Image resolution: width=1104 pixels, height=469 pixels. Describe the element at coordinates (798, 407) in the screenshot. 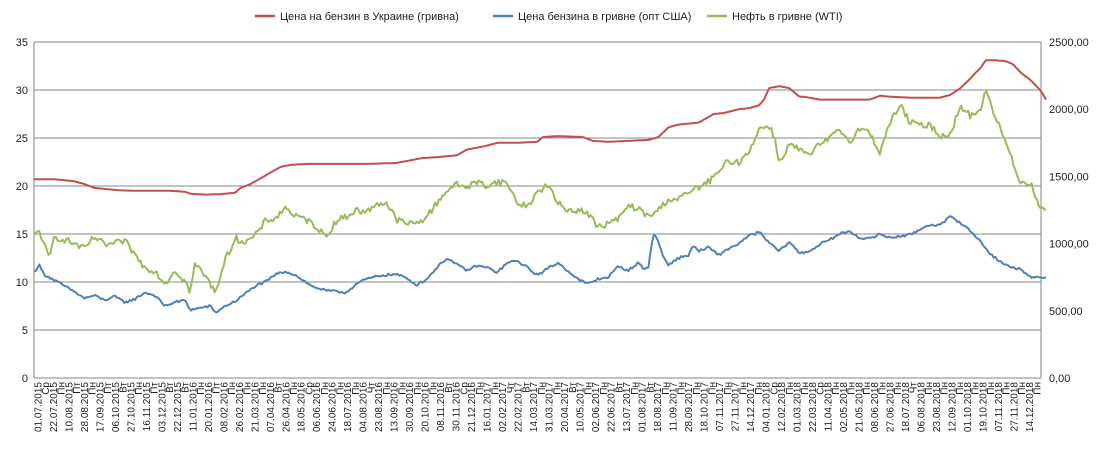

I see `x-tick-label: 01.03.2018` at that location.